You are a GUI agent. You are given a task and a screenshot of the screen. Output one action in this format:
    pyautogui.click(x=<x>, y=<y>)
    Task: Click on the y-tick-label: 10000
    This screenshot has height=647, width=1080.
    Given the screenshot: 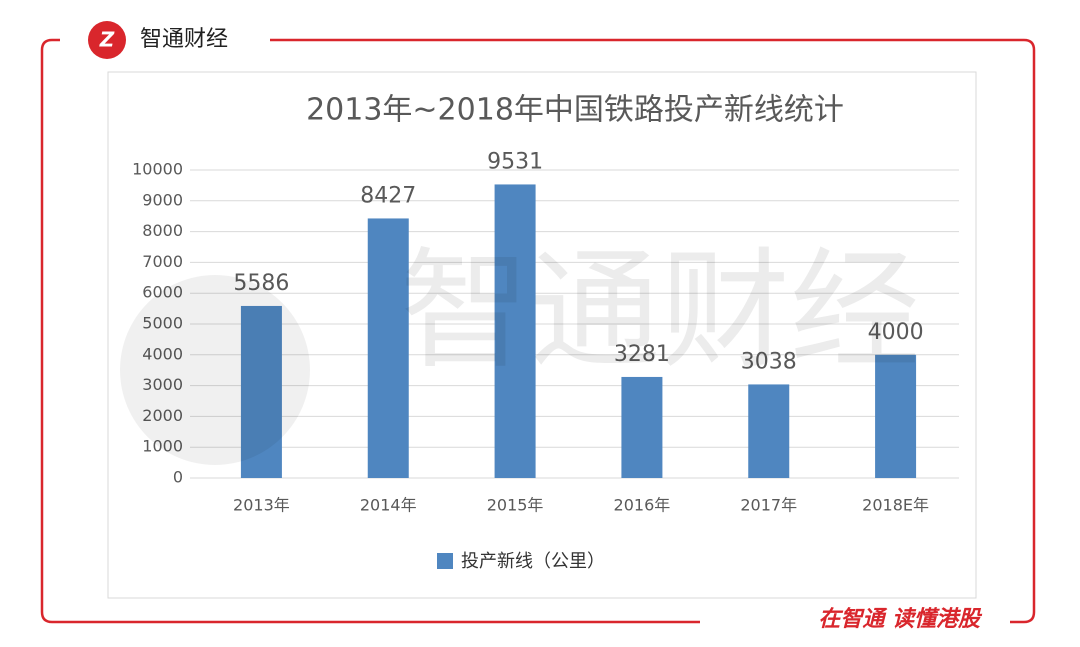 What is the action you would take?
    pyautogui.click(x=157, y=169)
    